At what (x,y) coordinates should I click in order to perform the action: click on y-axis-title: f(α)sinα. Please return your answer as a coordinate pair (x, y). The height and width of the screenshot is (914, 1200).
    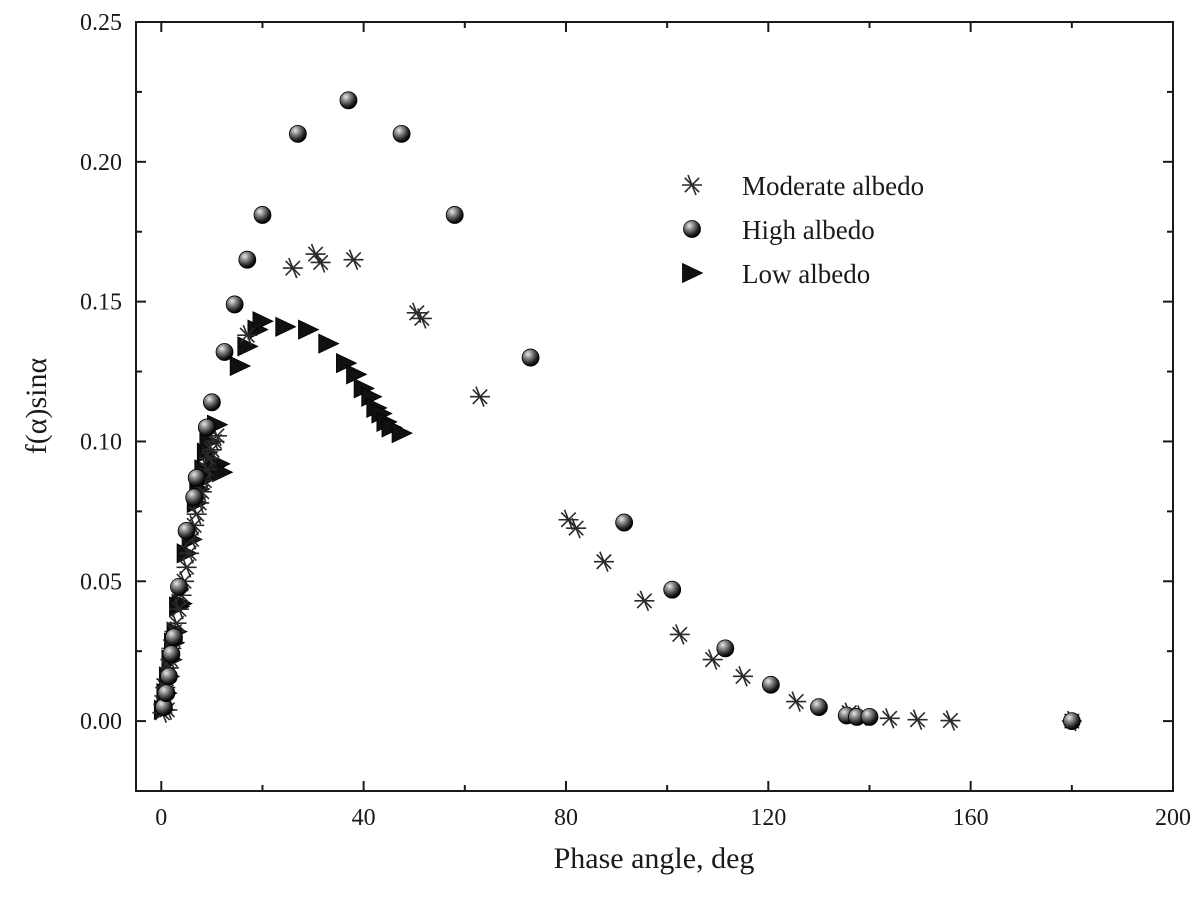
    Looking at the image, I should click on (36, 406).